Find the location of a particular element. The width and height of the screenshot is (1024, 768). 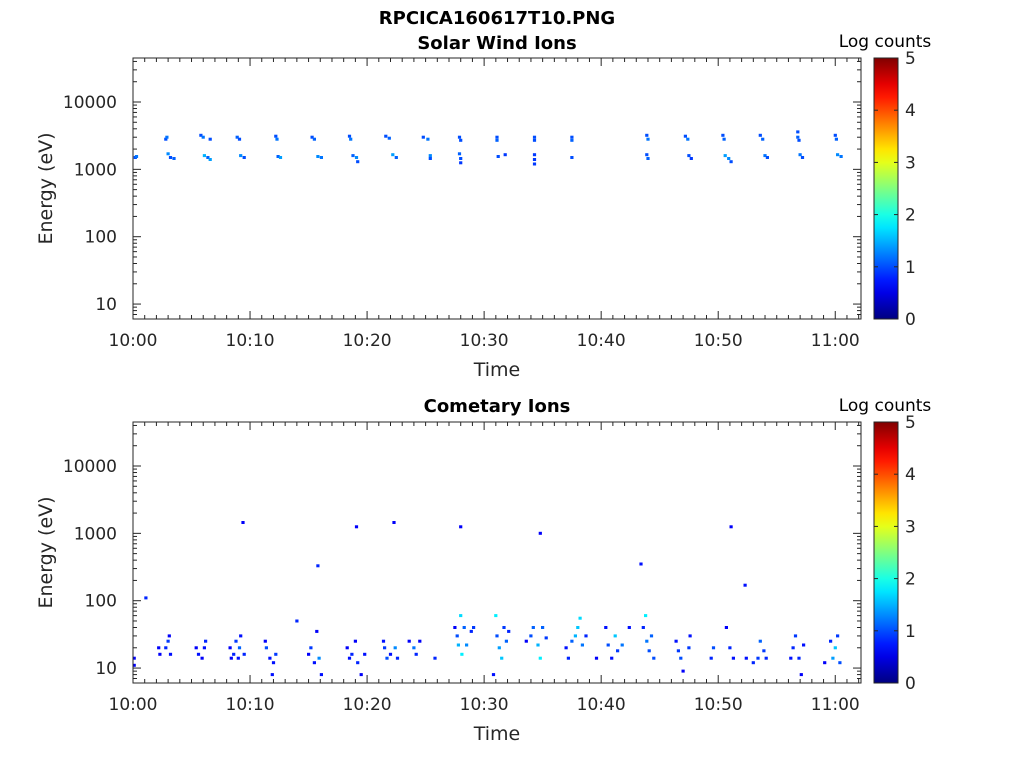

colorbar-tick-label: 0 is located at coordinates (910, 684).